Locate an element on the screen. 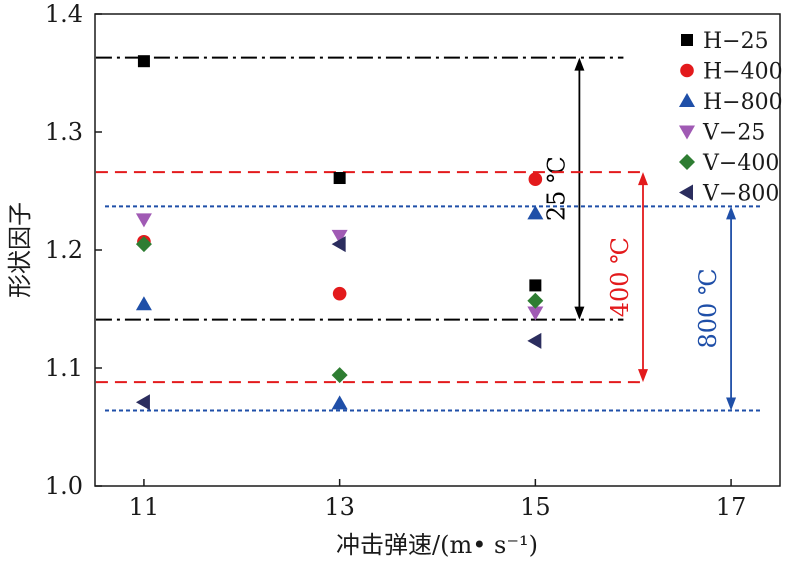  x-tick-label: 11 is located at coordinates (144, 507).